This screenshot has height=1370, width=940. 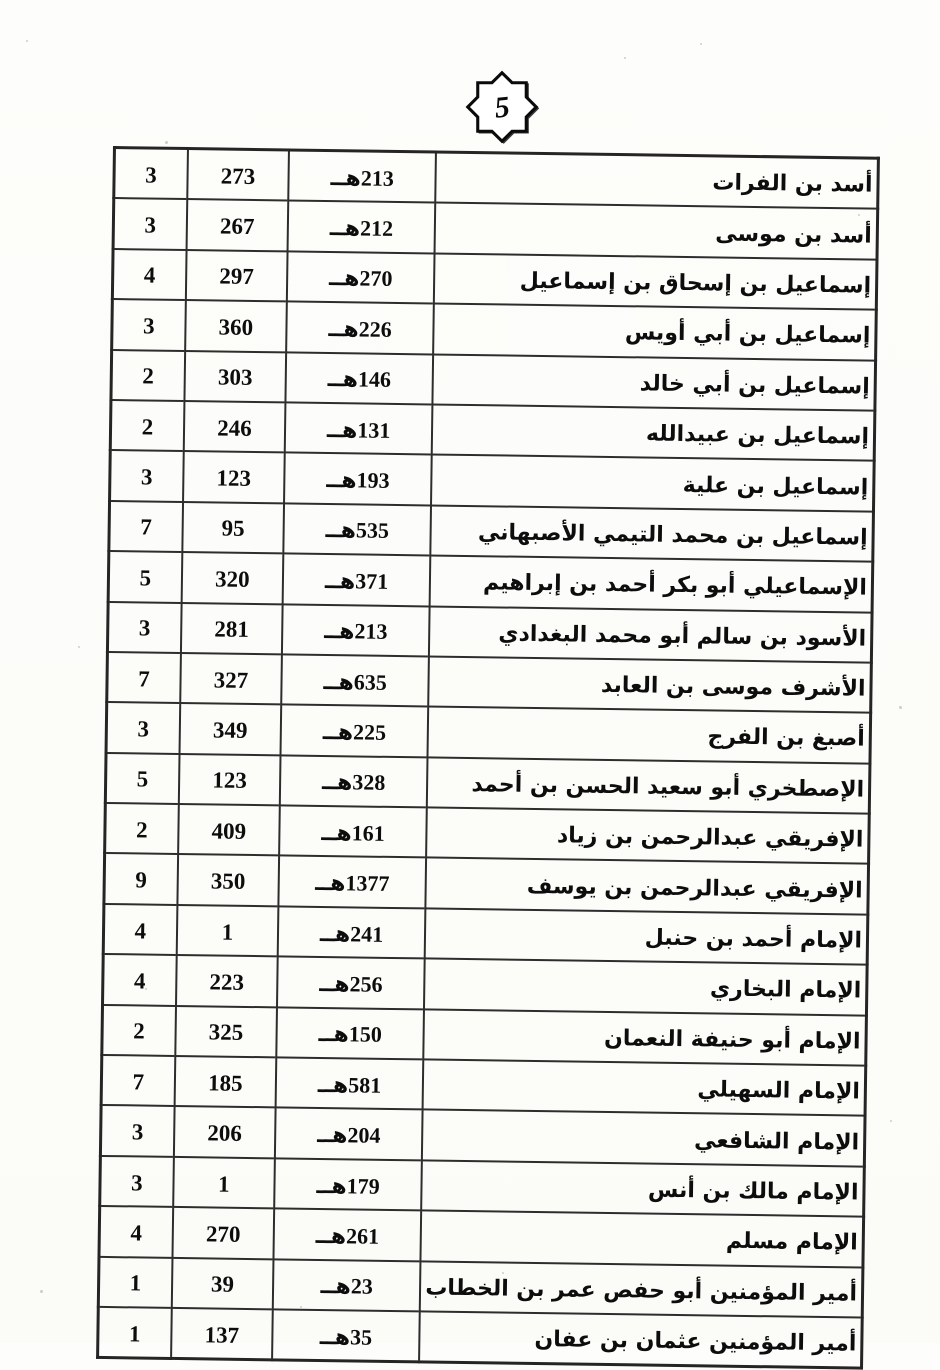 What do you see at coordinates (359, 378) in the screenshot?
I see `cell-year: 146هــ` at bounding box center [359, 378].